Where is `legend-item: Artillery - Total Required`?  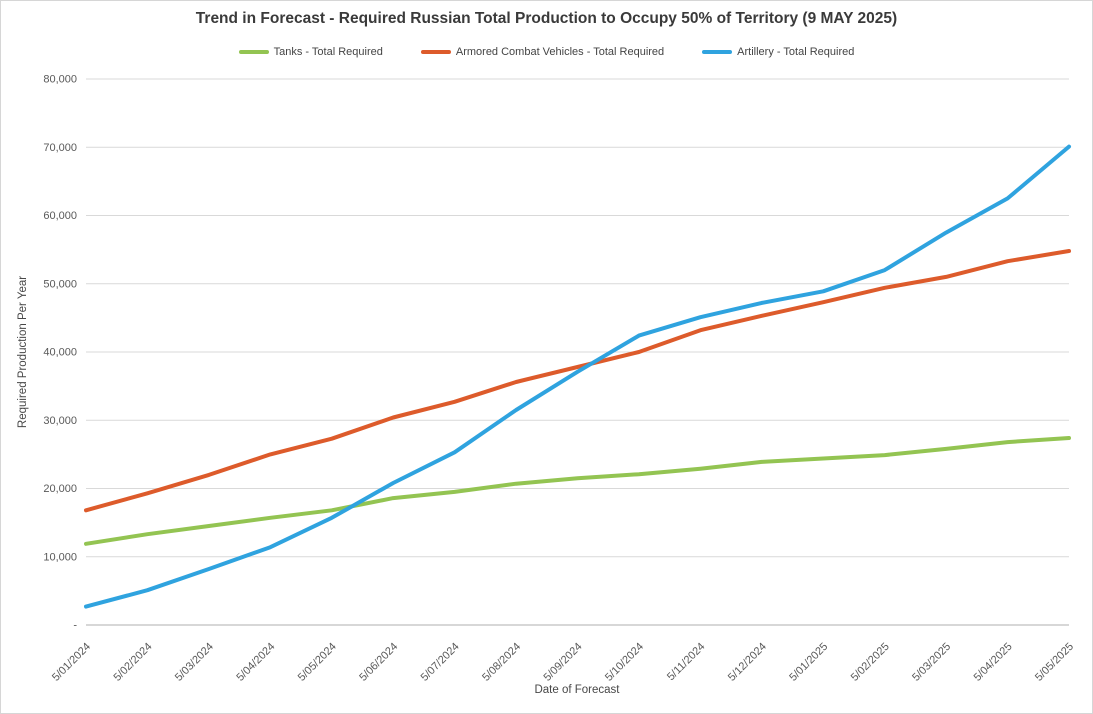
legend-item: Artillery - Total Required is located at coordinates (778, 52).